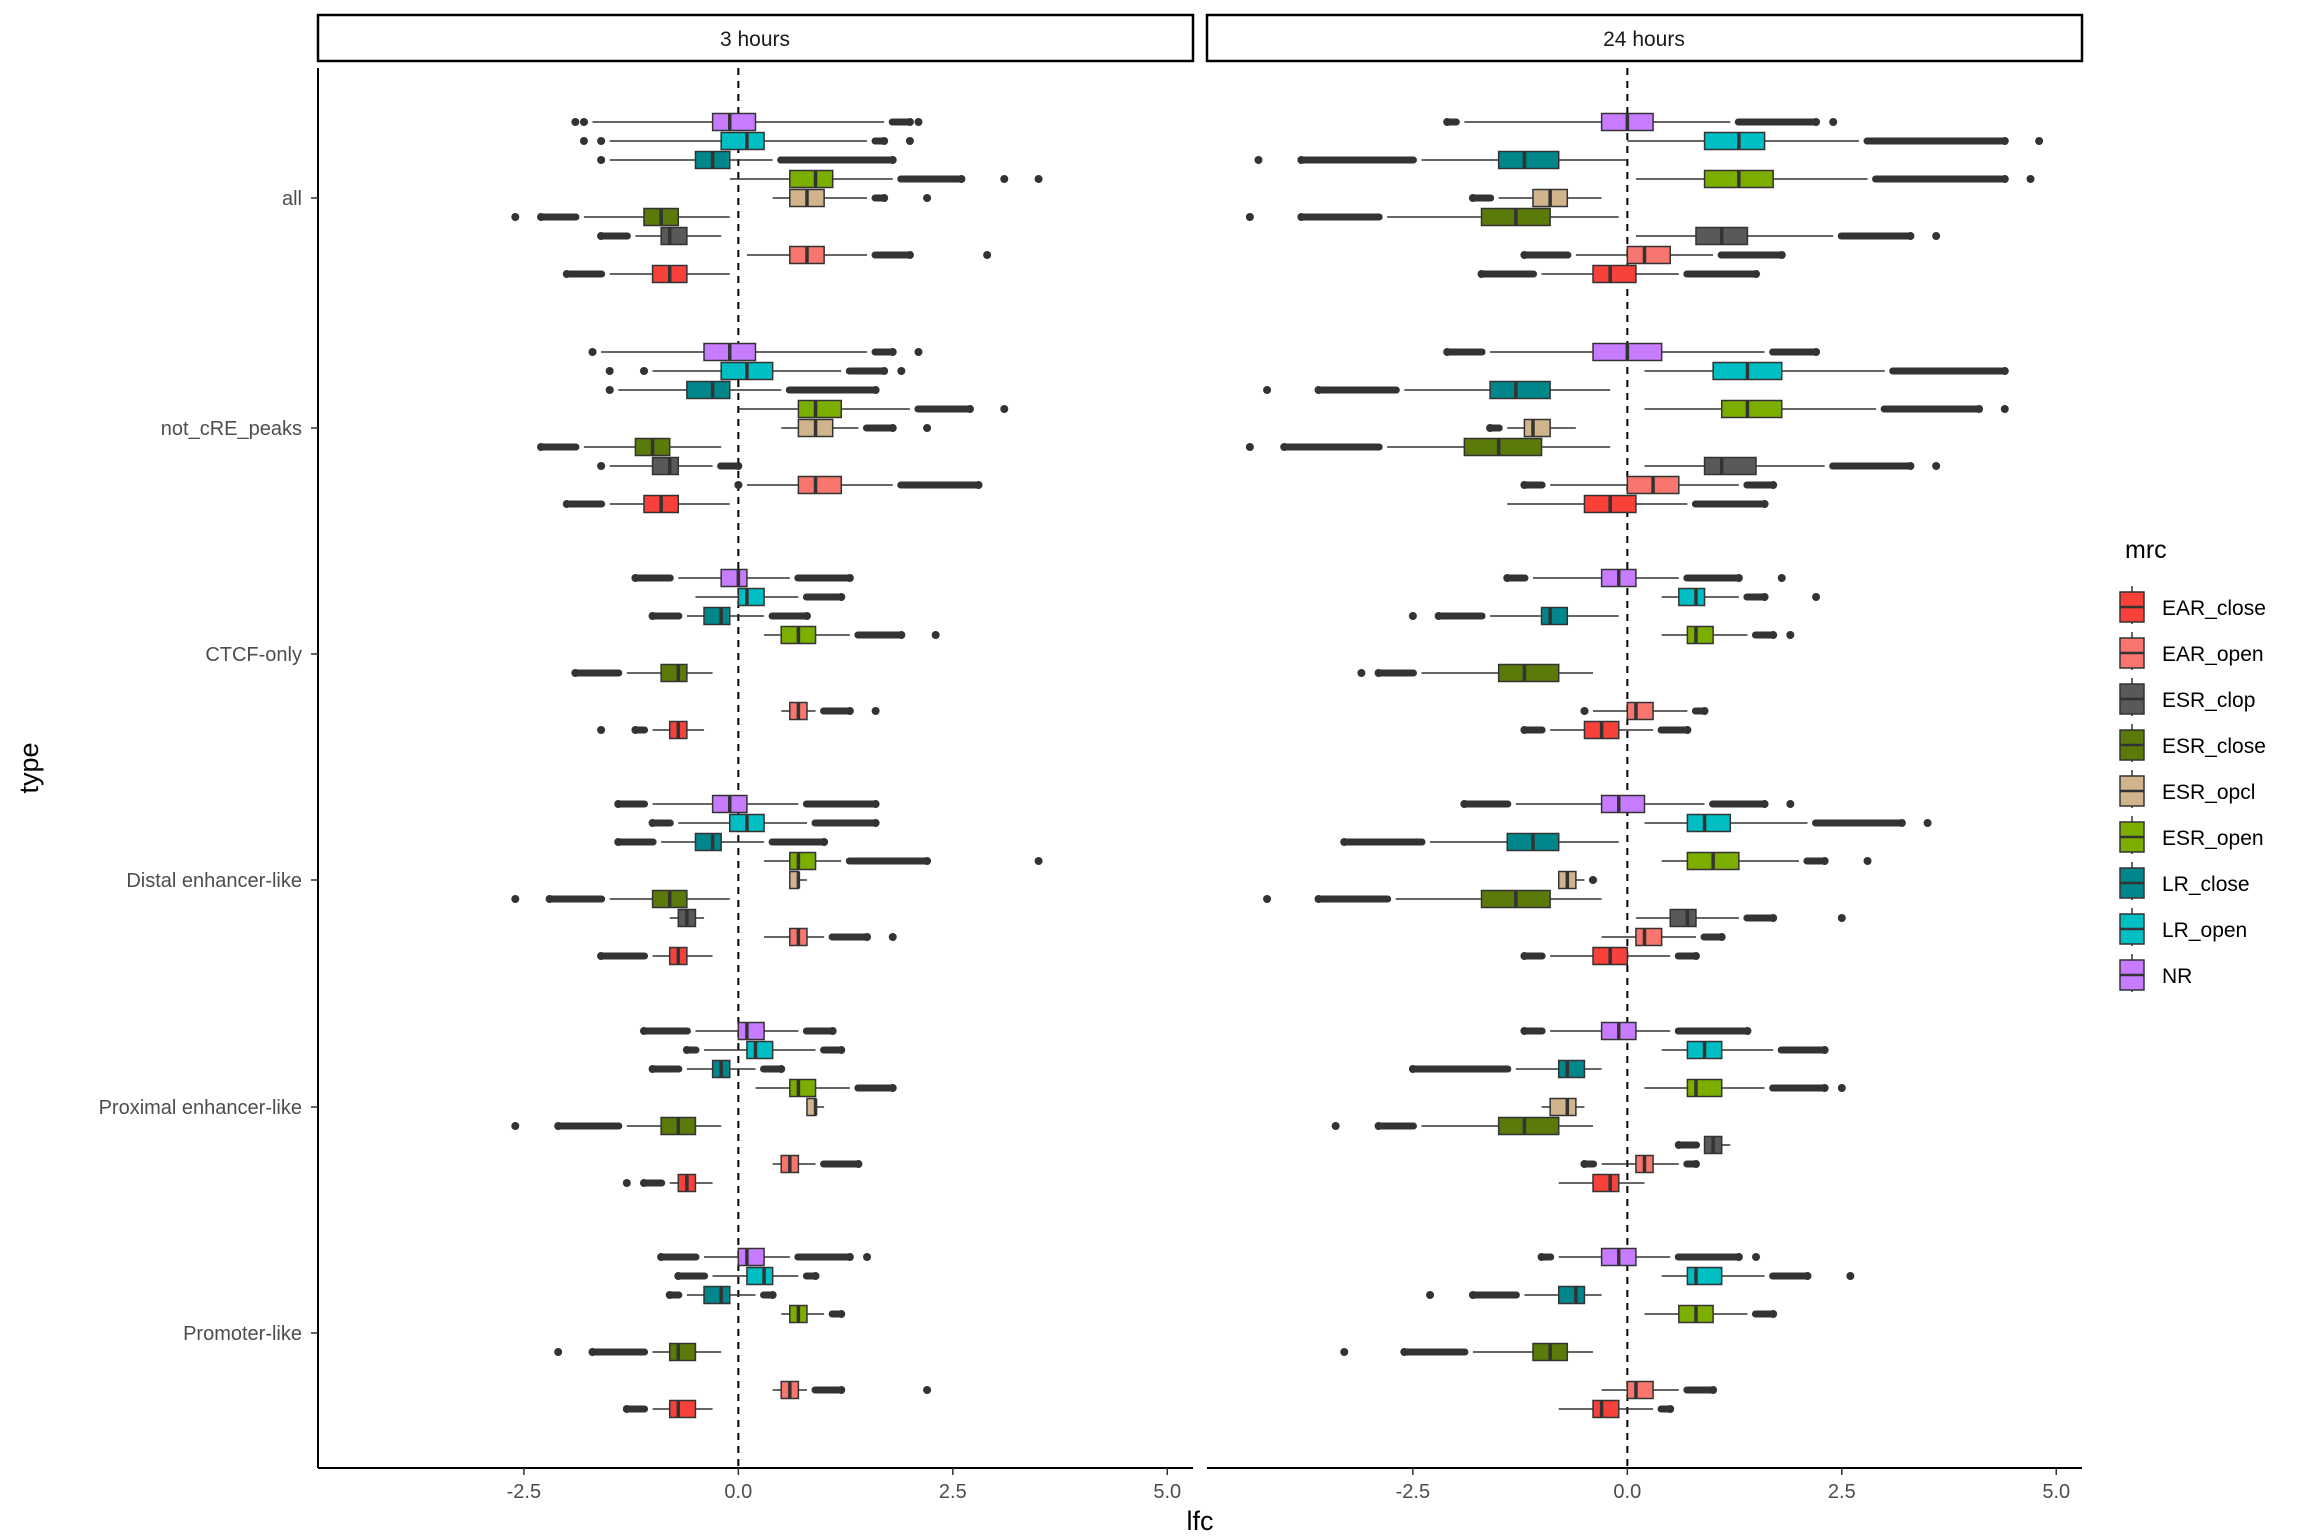  I want to click on legend-item-ESR_opcl: ESR_opcl, so click(2187, 789).